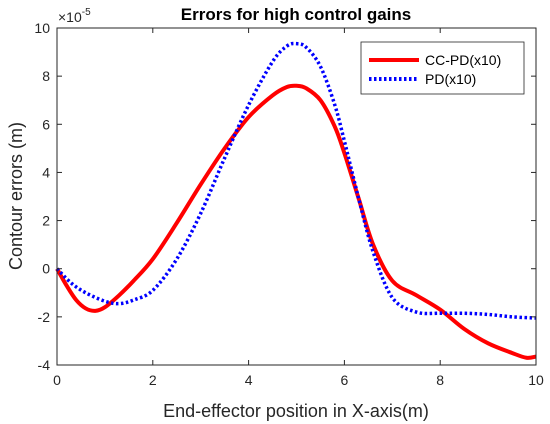  I want to click on y-tick-label: 2, so click(46, 221).